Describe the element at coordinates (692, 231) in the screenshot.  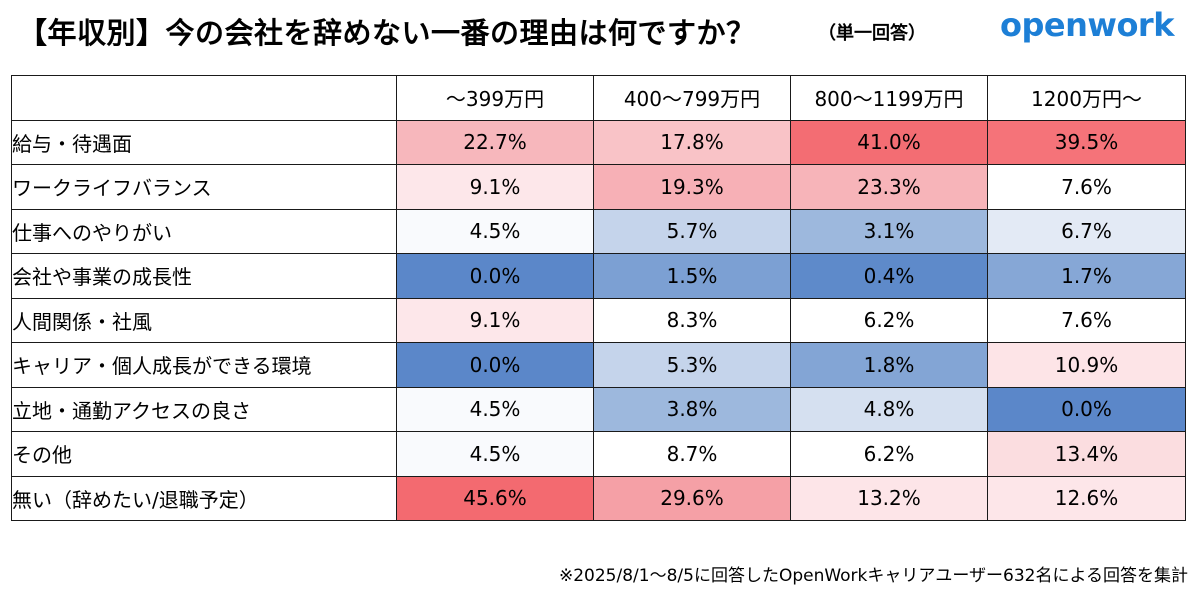
I see `value-cell: 5.7%` at that location.